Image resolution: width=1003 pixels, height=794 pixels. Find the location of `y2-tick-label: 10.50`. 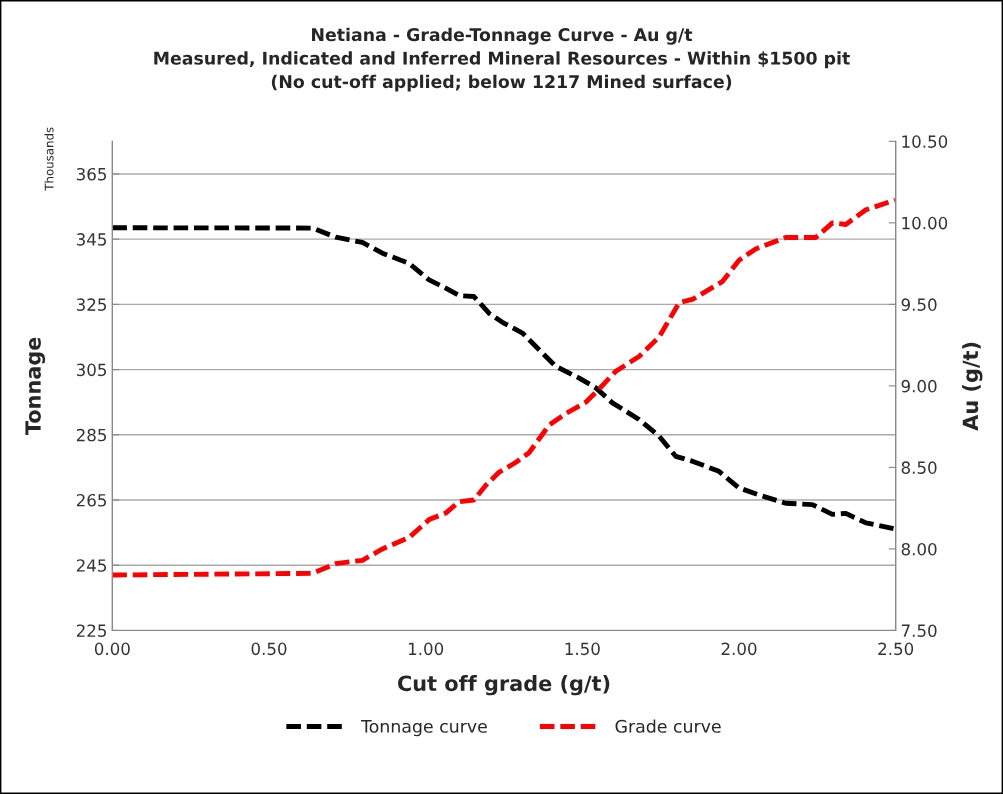

y2-tick-label: 10.50 is located at coordinates (925, 141).